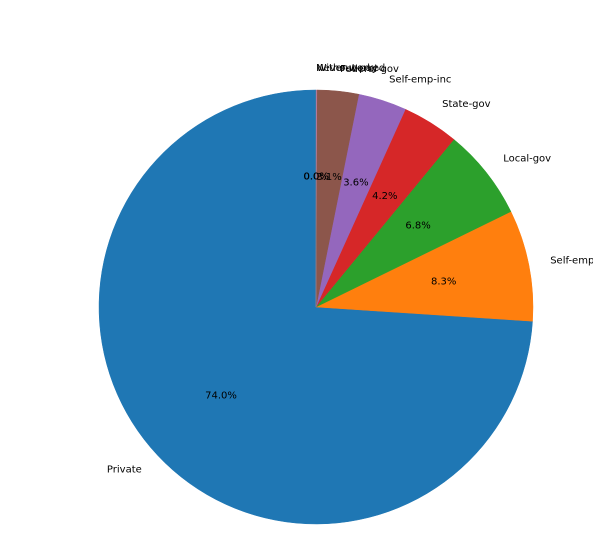 The image size is (593, 534). I want to click on pie-percent-label-self-emp-inc: 3.6%, so click(355, 183).